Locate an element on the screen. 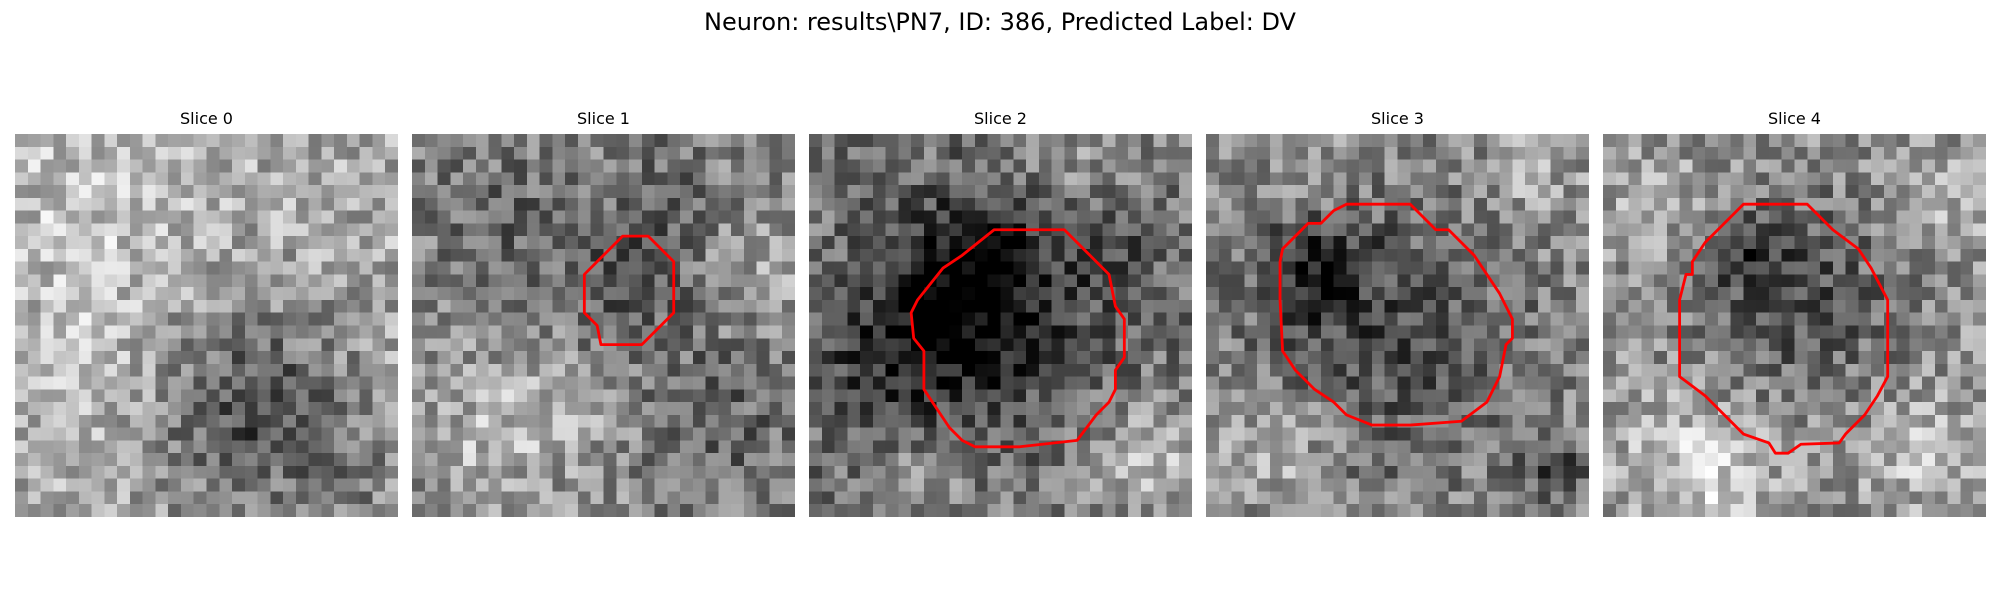 This screenshot has height=600, width=2000. slice-panel-1: Slice 1 is located at coordinates (603, 313).